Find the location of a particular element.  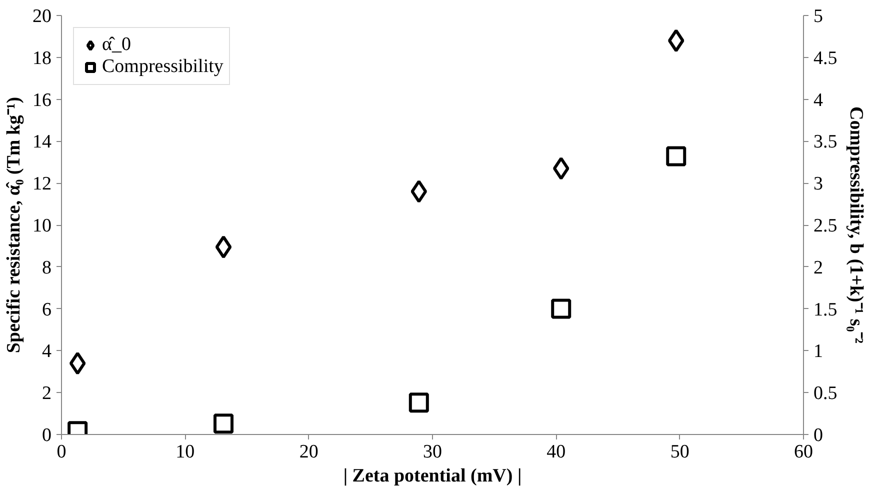

x-axis-title: | Zeta potential (mV) | is located at coordinates (432, 476).